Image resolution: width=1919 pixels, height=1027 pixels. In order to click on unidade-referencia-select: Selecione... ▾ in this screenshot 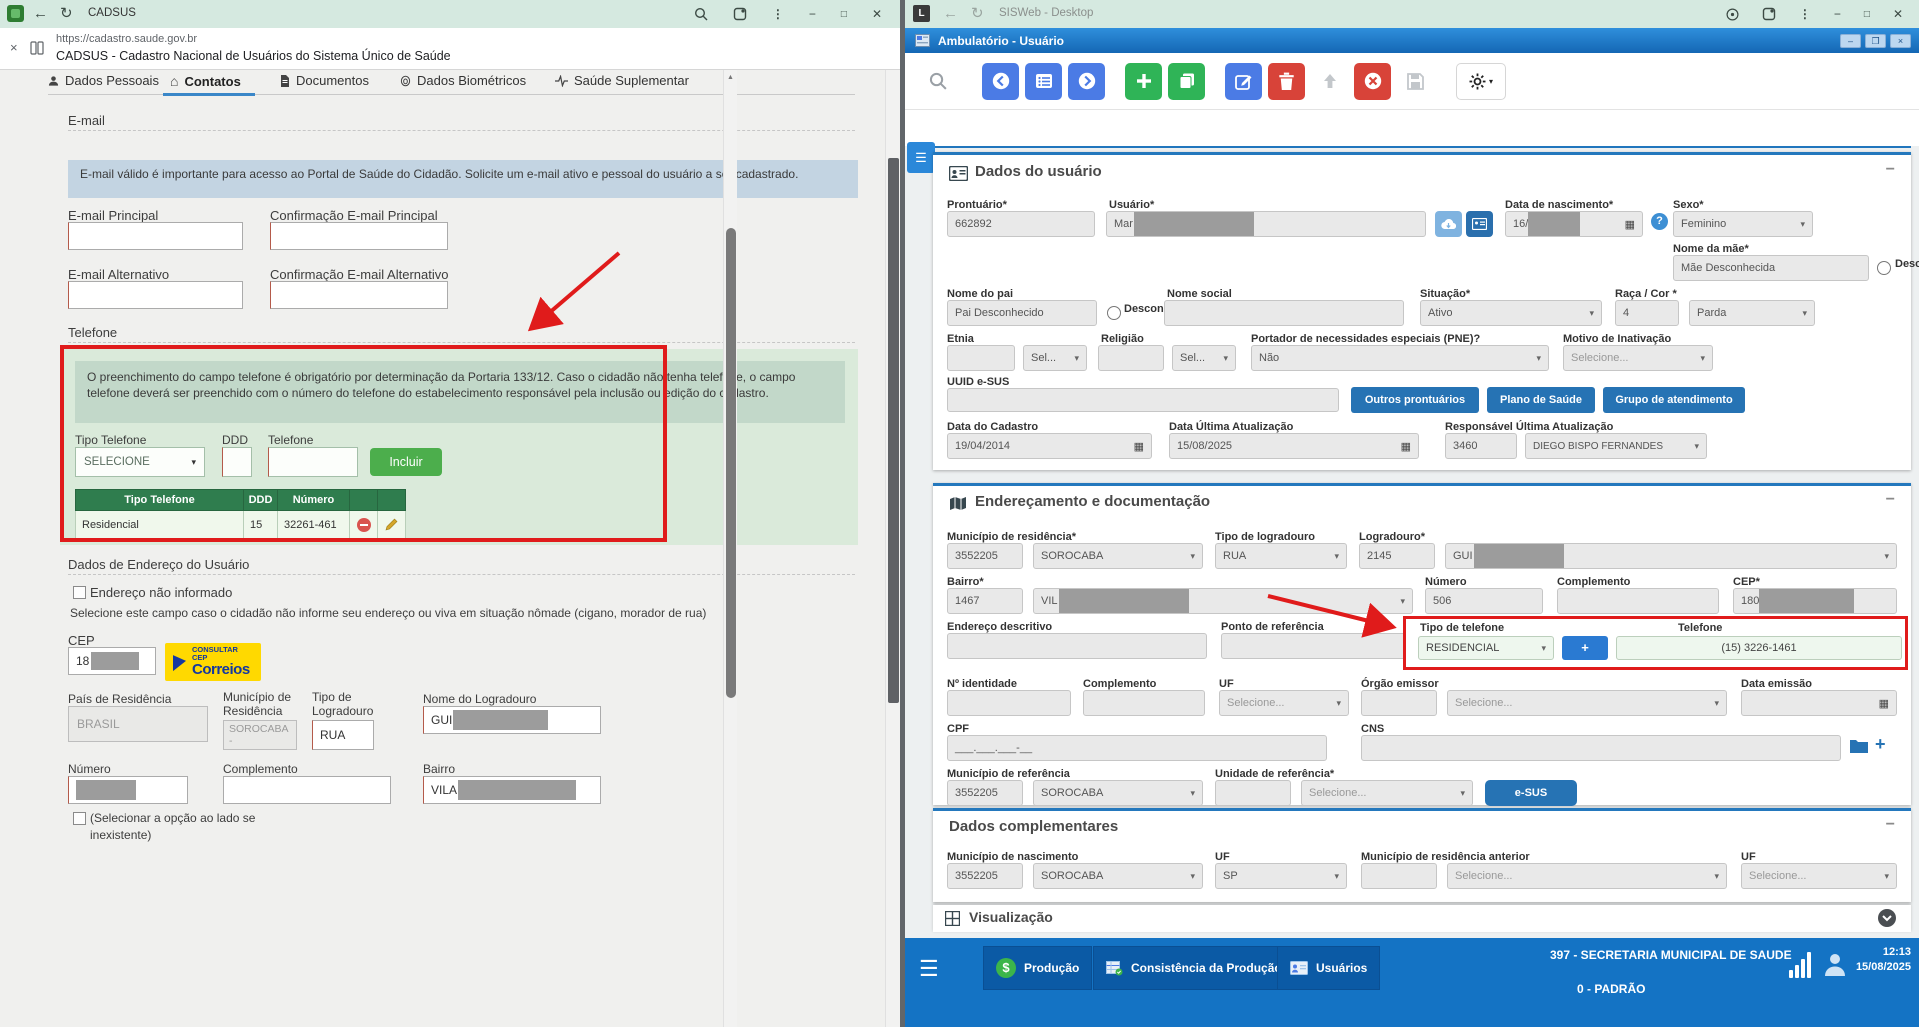, I will do `click(1387, 793)`.